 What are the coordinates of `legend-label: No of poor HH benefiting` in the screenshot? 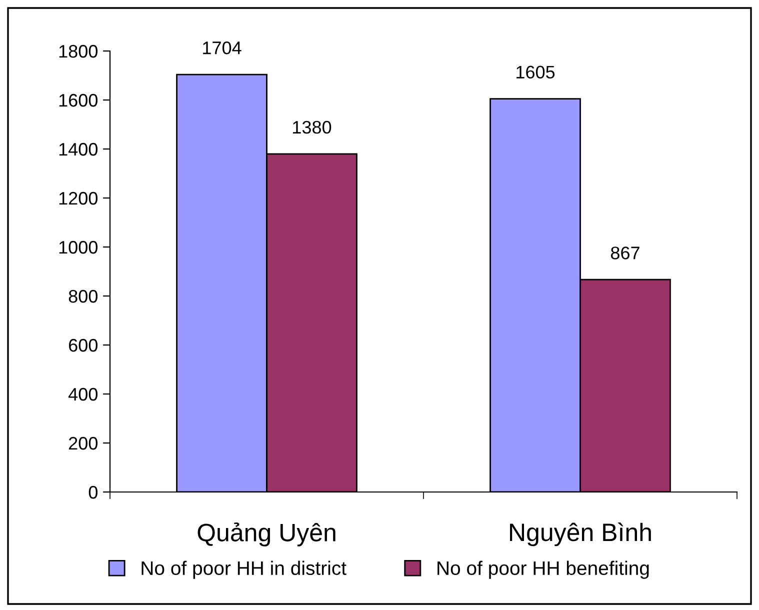 It's located at (543, 569).